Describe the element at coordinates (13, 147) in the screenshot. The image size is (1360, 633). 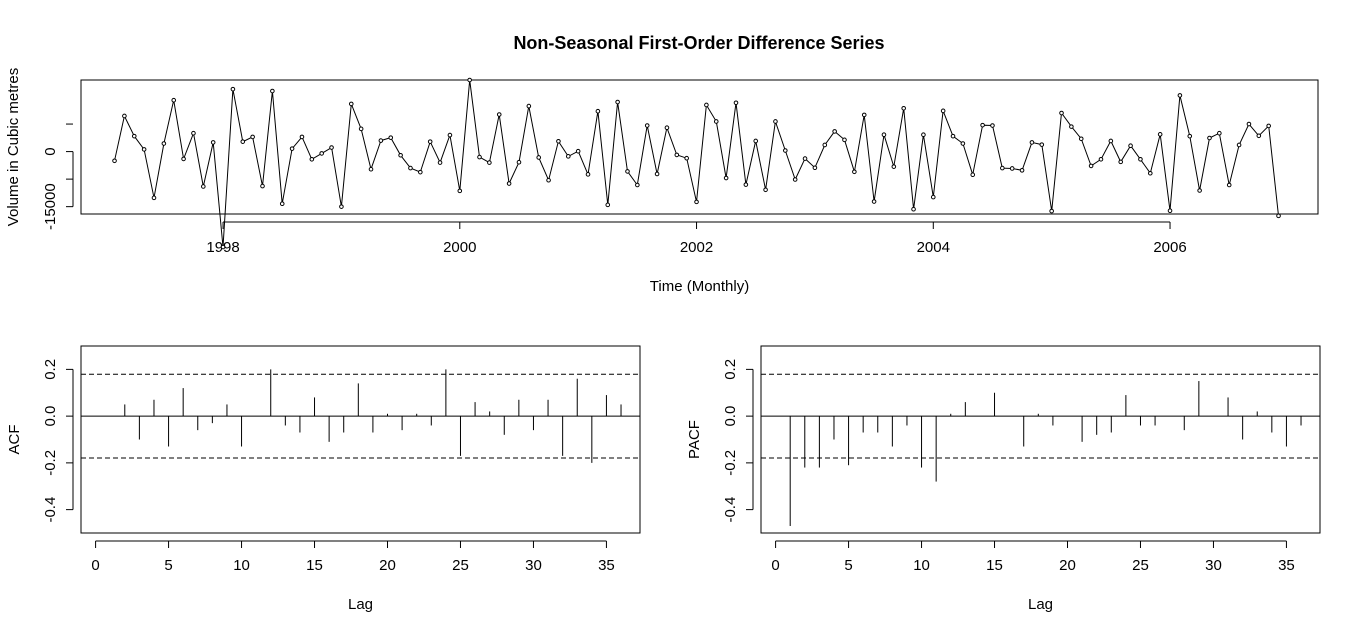
I see `y-axis-label: Volume in Cubic metres` at that location.